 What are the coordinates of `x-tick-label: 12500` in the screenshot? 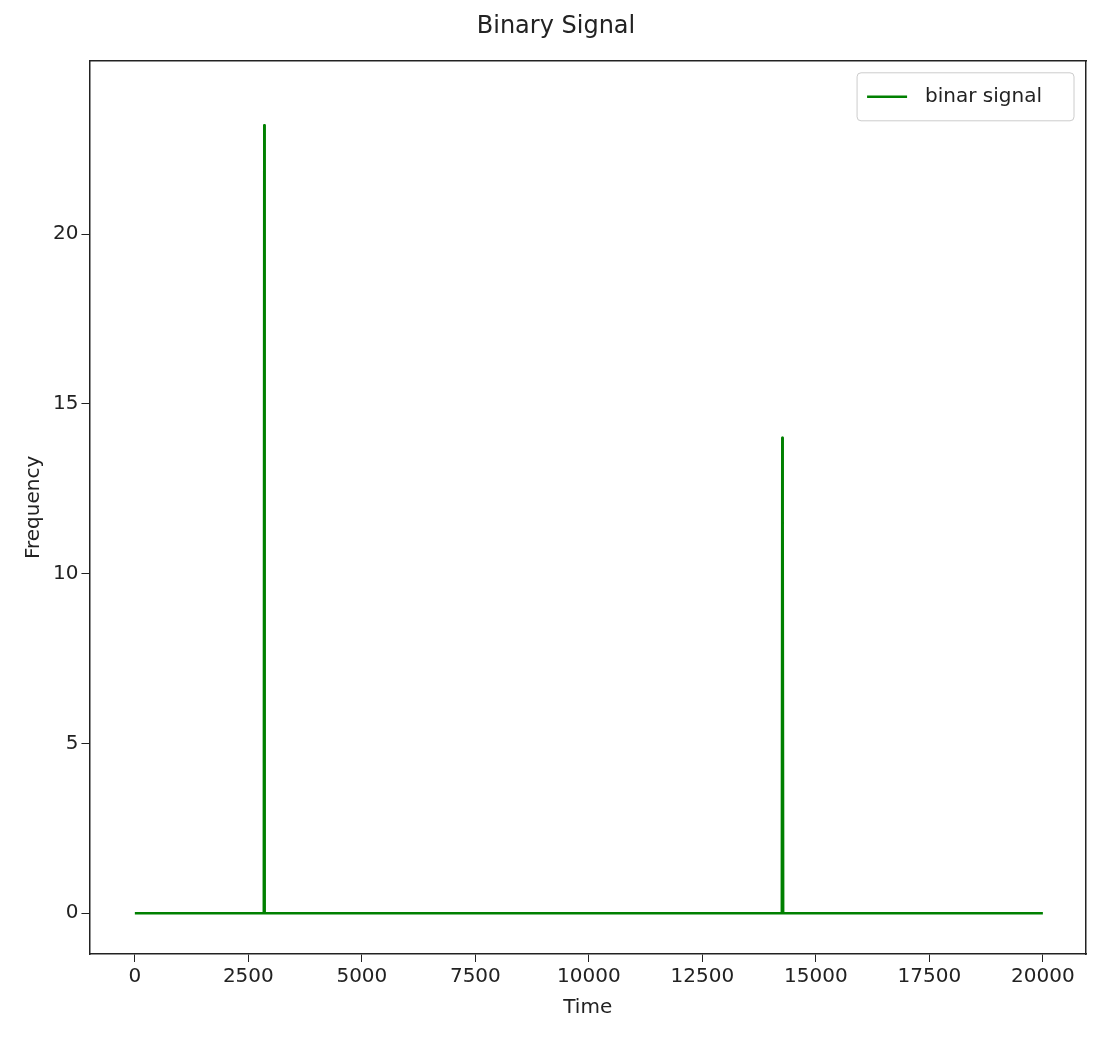 It's located at (702, 975).